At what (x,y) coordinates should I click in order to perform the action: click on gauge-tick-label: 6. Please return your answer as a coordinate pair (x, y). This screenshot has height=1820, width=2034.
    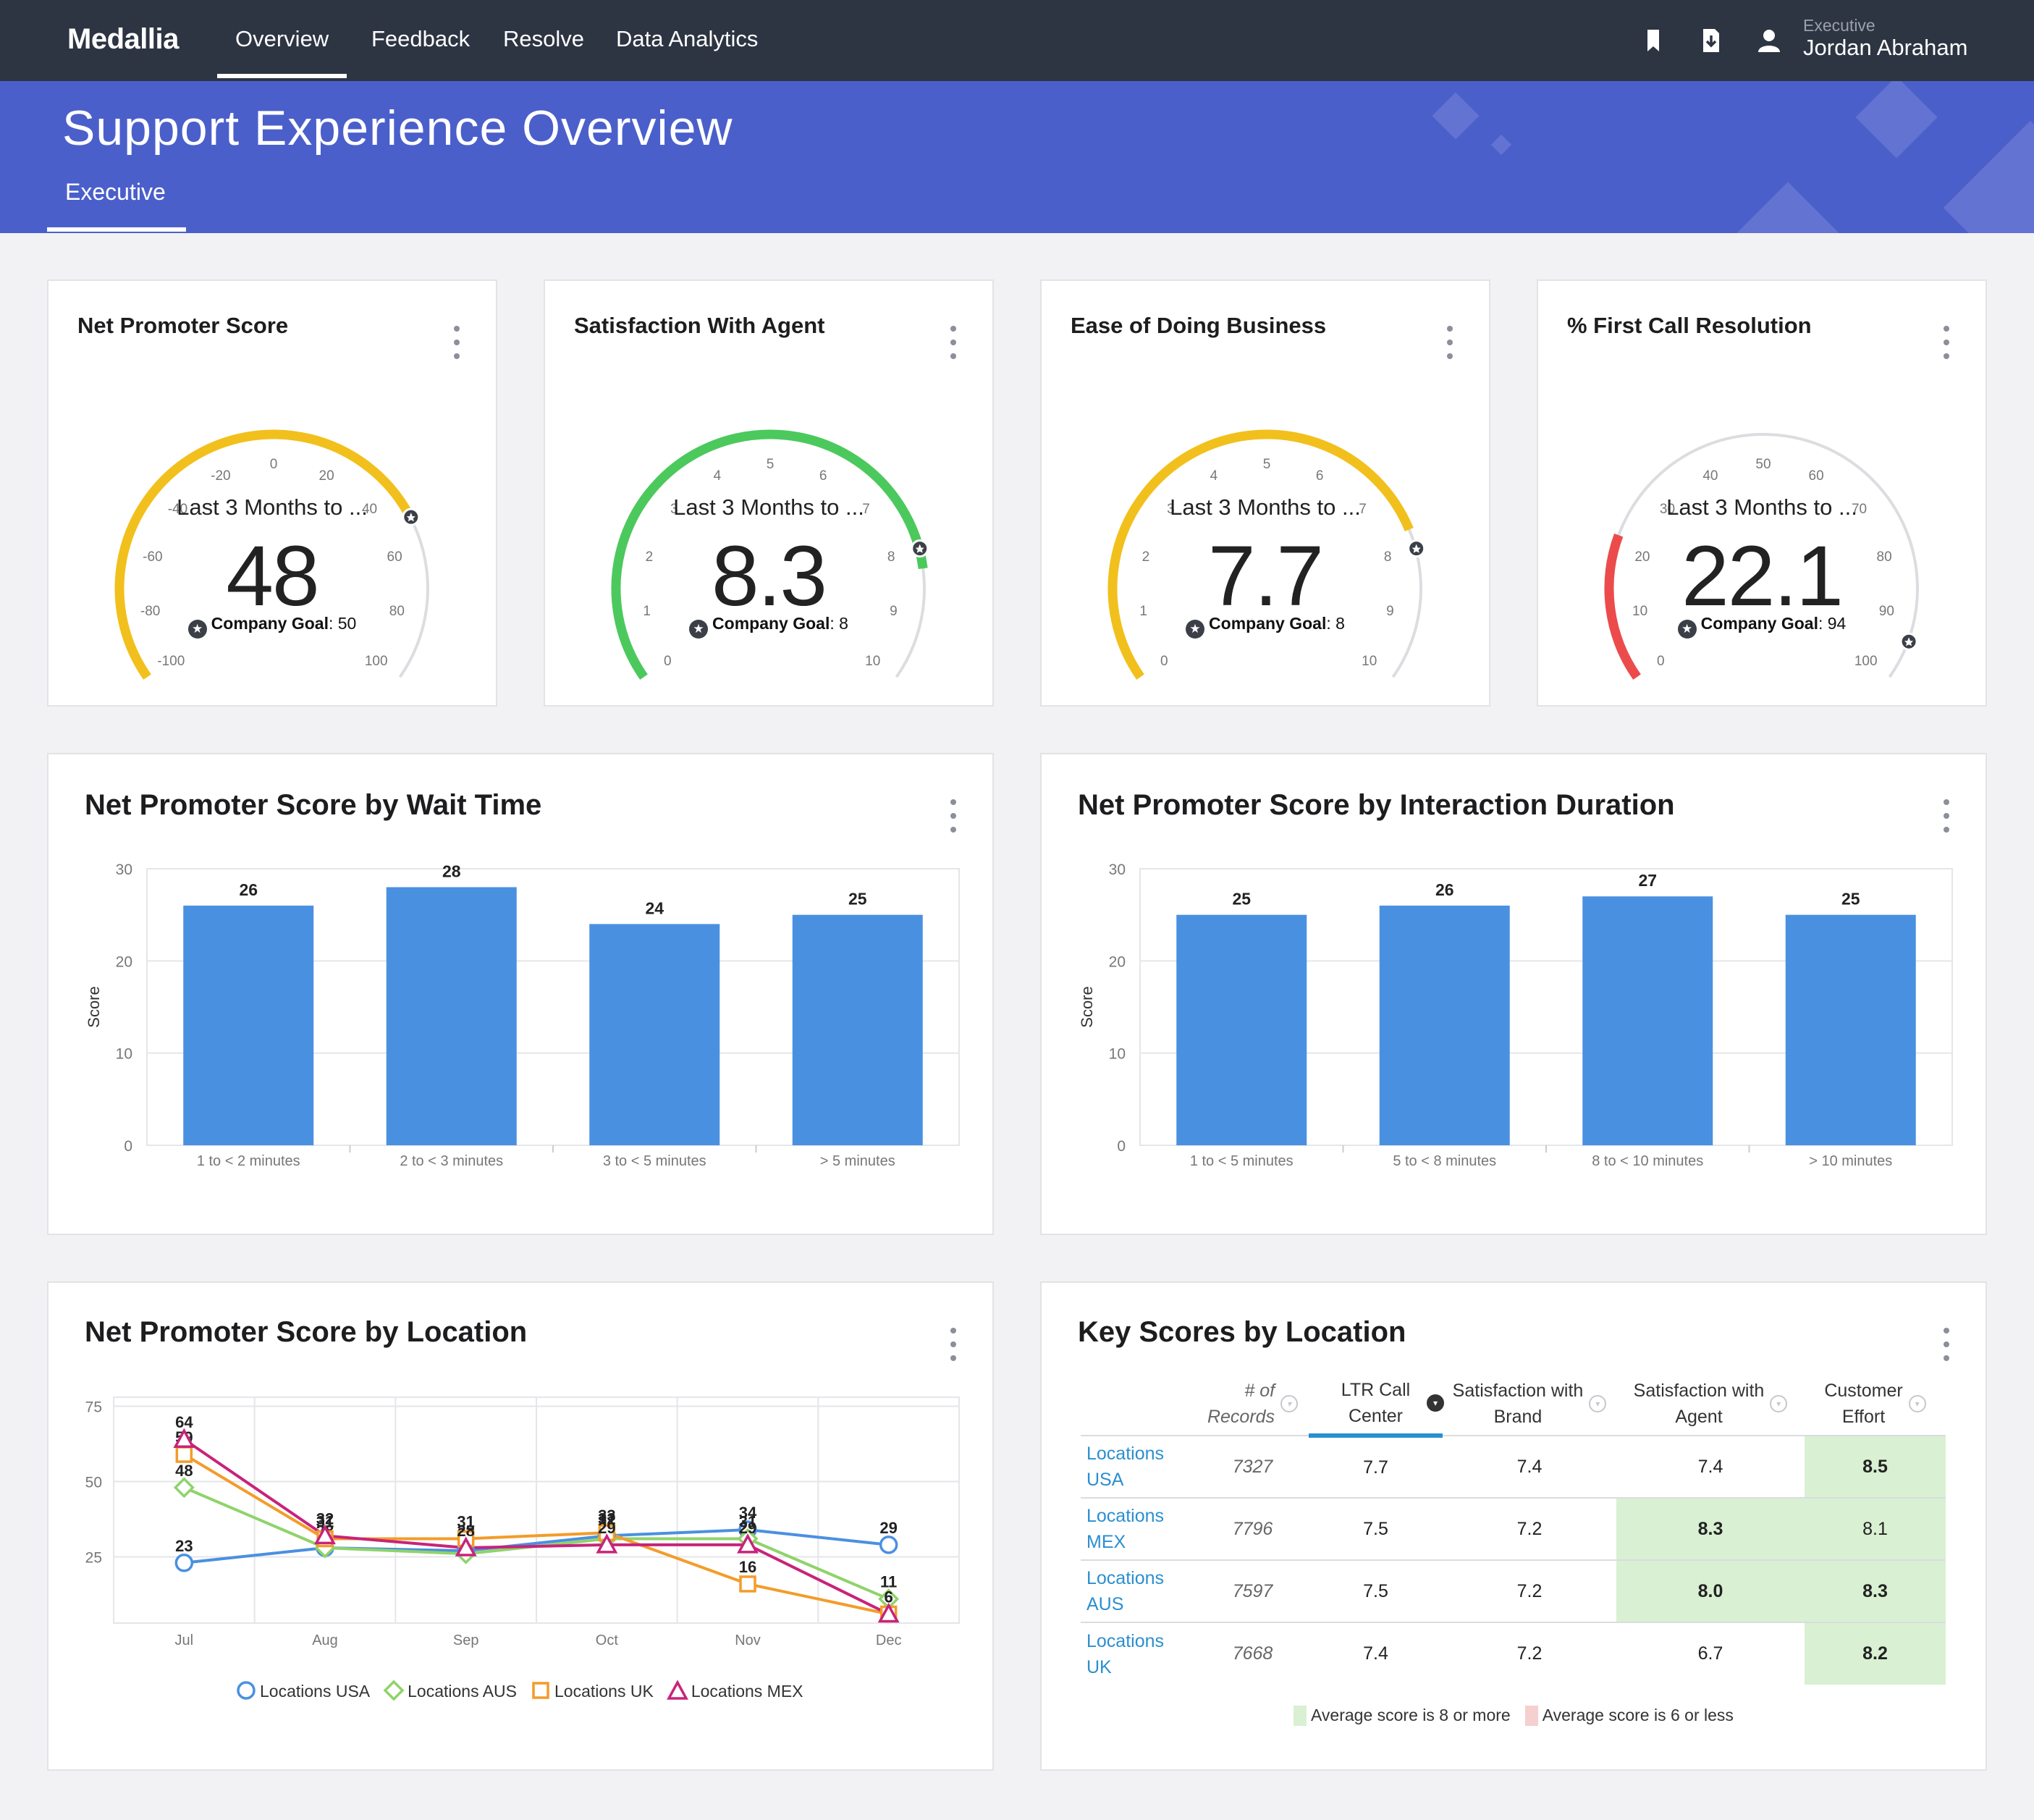
    Looking at the image, I should click on (823, 476).